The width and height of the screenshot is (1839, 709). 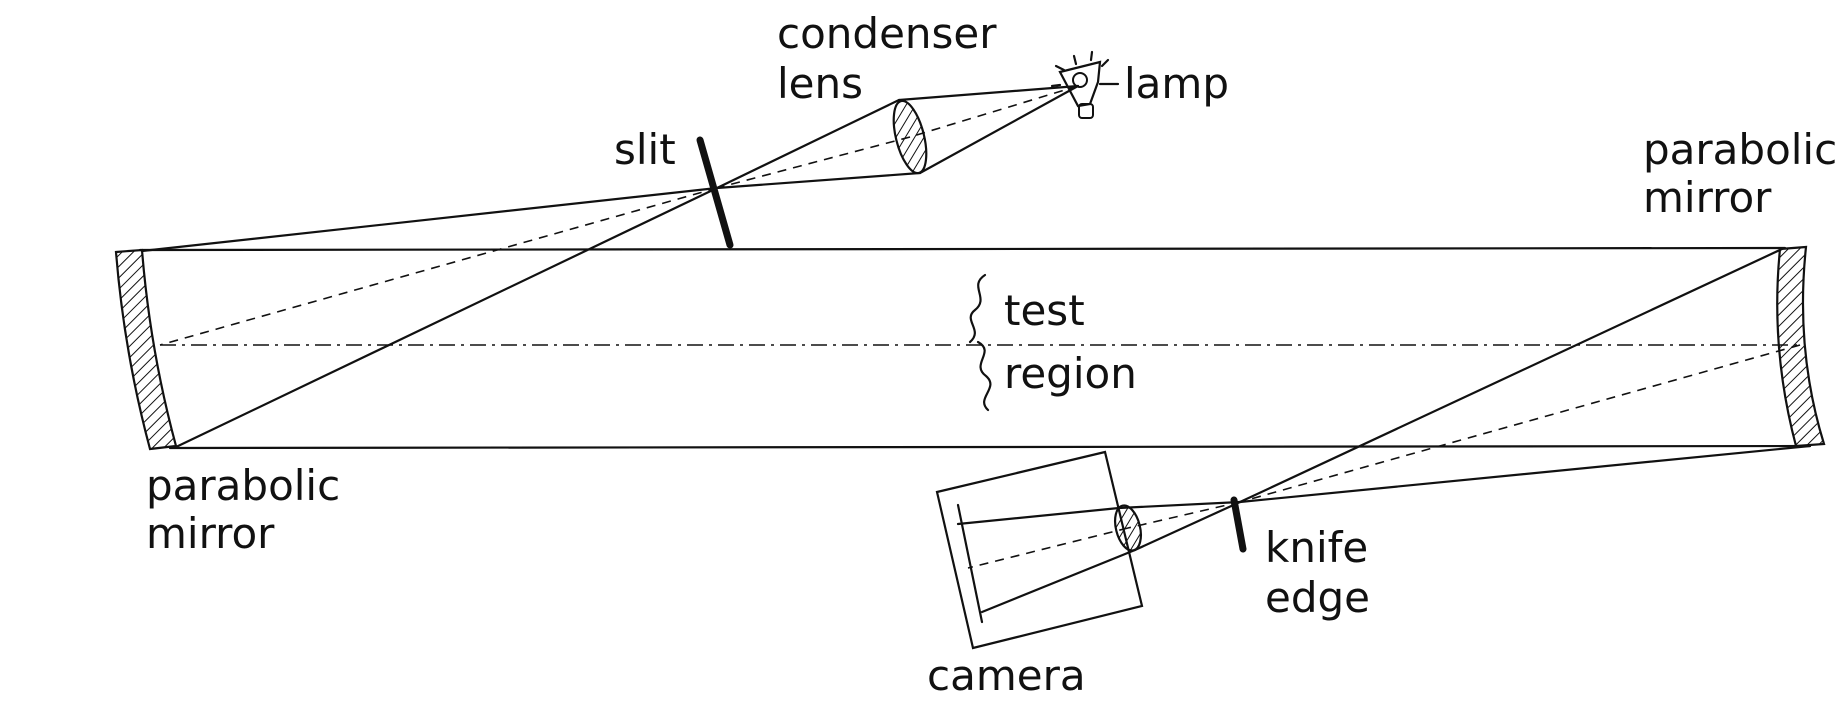 What do you see at coordinates (1038, 516) in the screenshot?
I see `ray-lens-to-film-top` at bounding box center [1038, 516].